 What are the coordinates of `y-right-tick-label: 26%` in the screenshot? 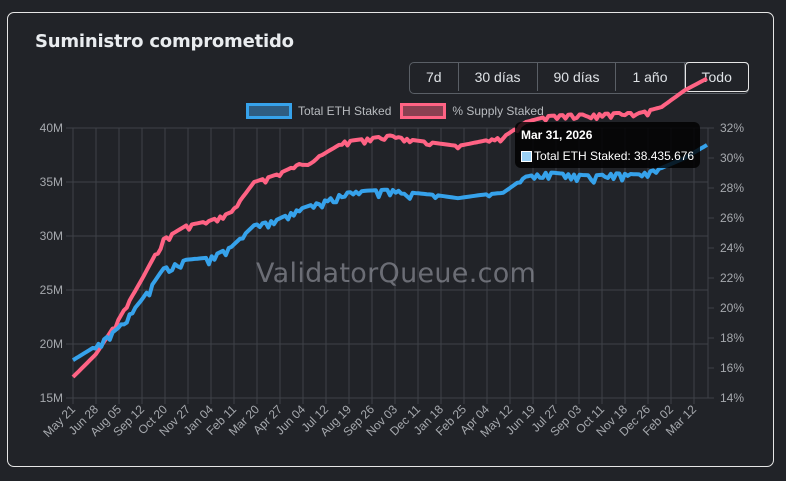 It's located at (732, 218).